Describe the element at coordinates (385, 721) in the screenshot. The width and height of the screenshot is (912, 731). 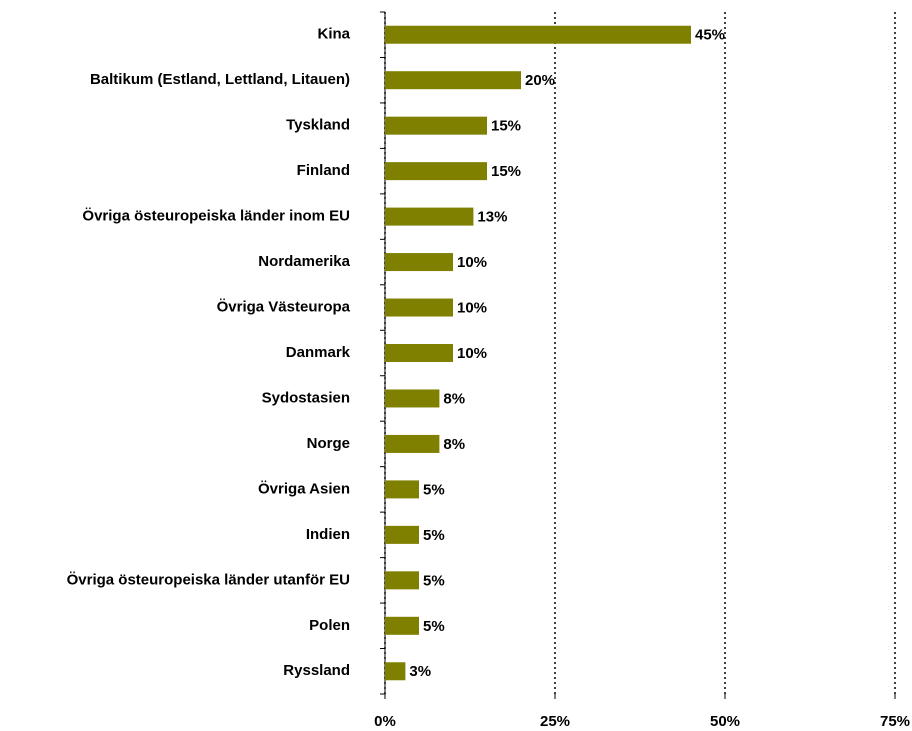
I see `x-tick-label: 0%` at that location.